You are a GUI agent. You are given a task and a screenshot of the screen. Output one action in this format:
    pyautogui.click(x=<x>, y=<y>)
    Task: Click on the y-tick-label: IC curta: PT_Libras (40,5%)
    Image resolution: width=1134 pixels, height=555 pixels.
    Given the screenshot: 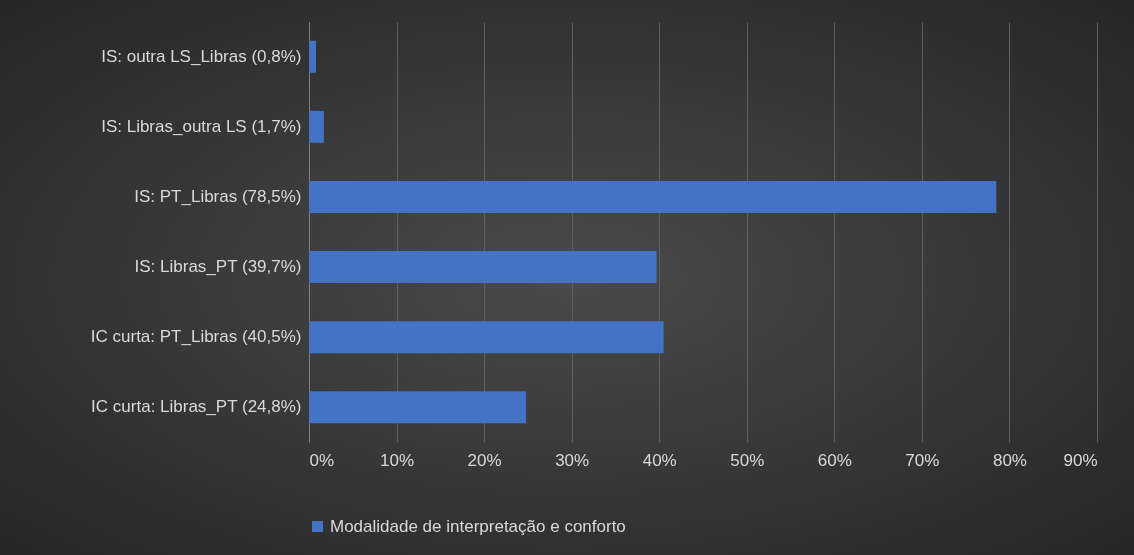 What is the action you would take?
    pyautogui.click(x=196, y=337)
    